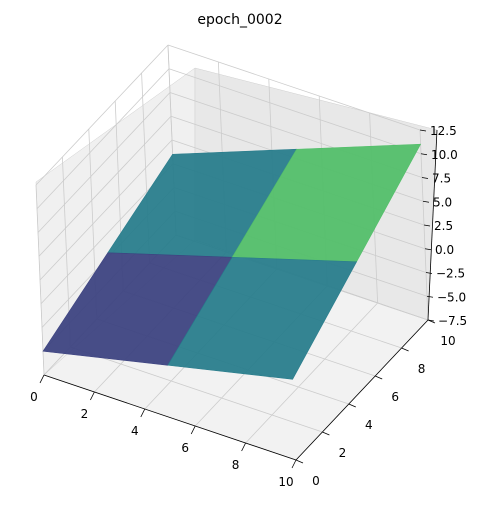 The height and width of the screenshot is (506, 502). Describe the element at coordinates (441, 179) in the screenshot. I see `z-tick-label: 7.5` at that location.